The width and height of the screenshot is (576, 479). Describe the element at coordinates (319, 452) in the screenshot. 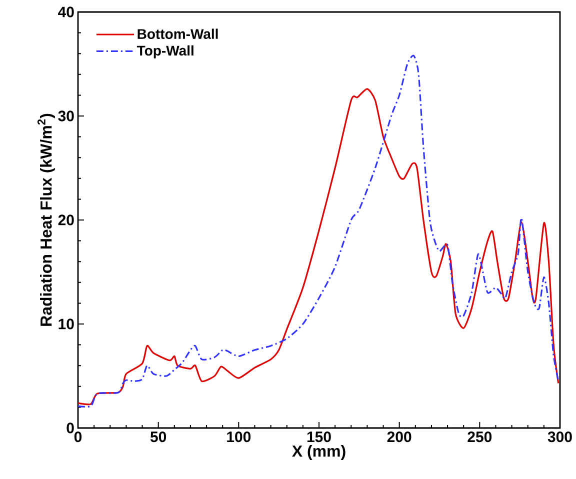

I see `x-axis-title: X (mm)` at that location.